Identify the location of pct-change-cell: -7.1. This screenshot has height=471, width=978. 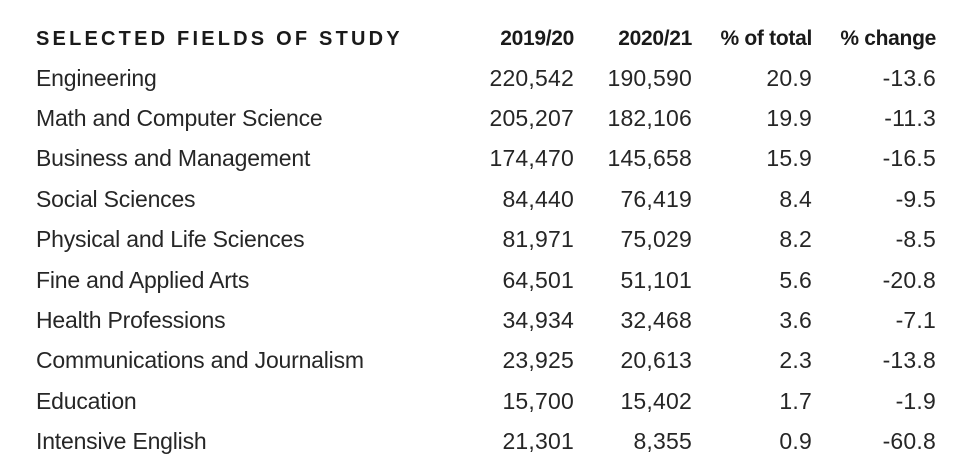
(915, 320).